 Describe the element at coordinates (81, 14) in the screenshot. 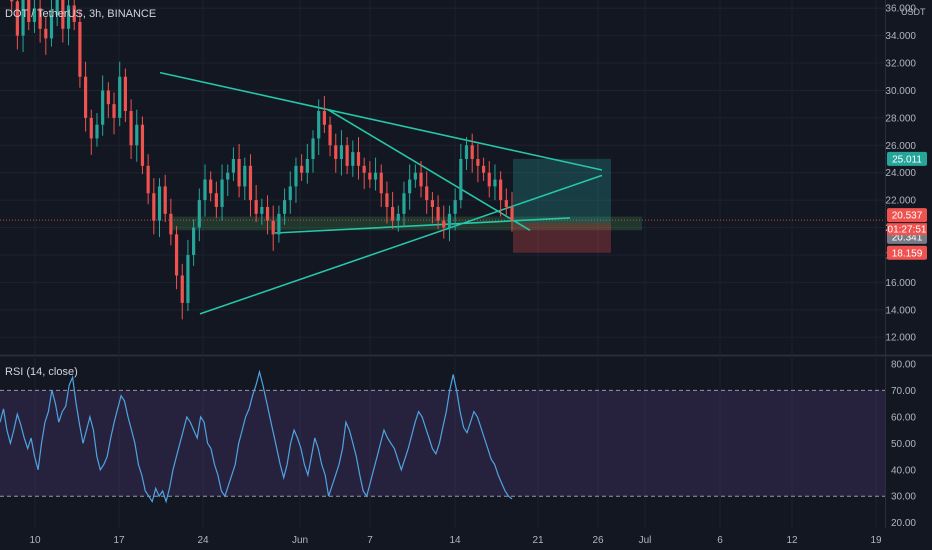

I see `symbol-title: DOT / TetherUS, 3h, BINANCE` at that location.